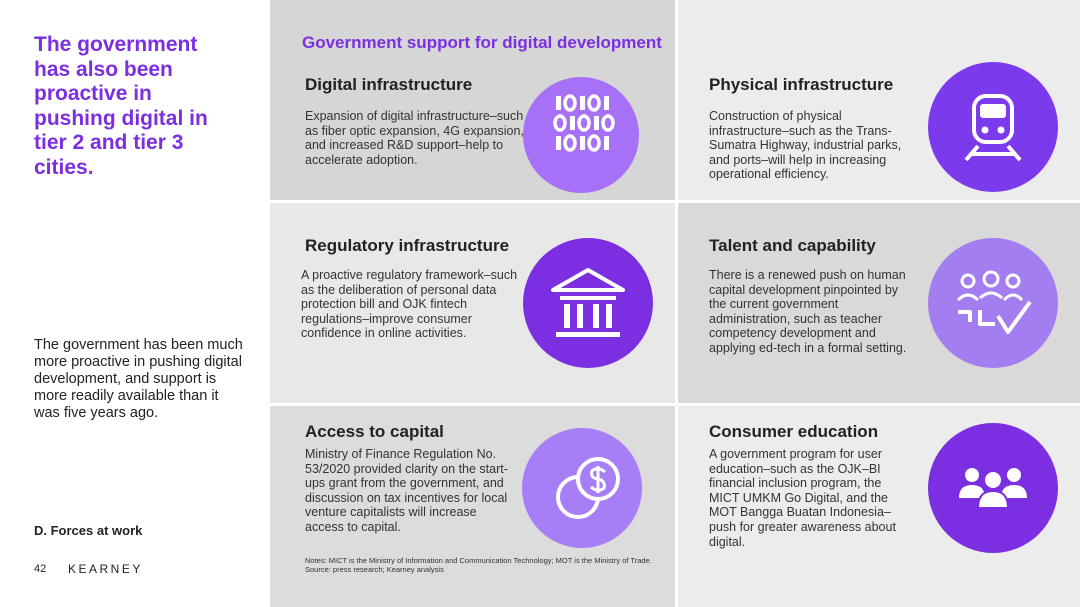 Image resolution: width=1080 pixels, height=607 pixels. What do you see at coordinates (105, 569) in the screenshot?
I see `brand: KEARNEY` at bounding box center [105, 569].